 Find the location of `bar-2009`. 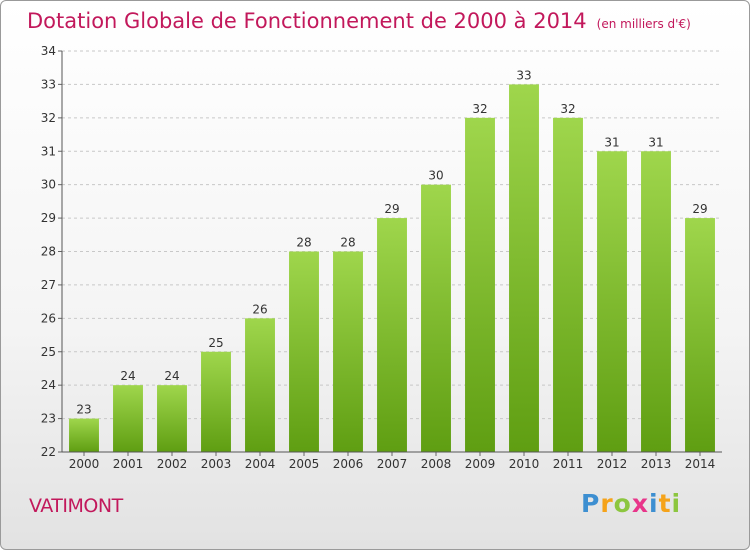

bar-2009 is located at coordinates (480, 284).